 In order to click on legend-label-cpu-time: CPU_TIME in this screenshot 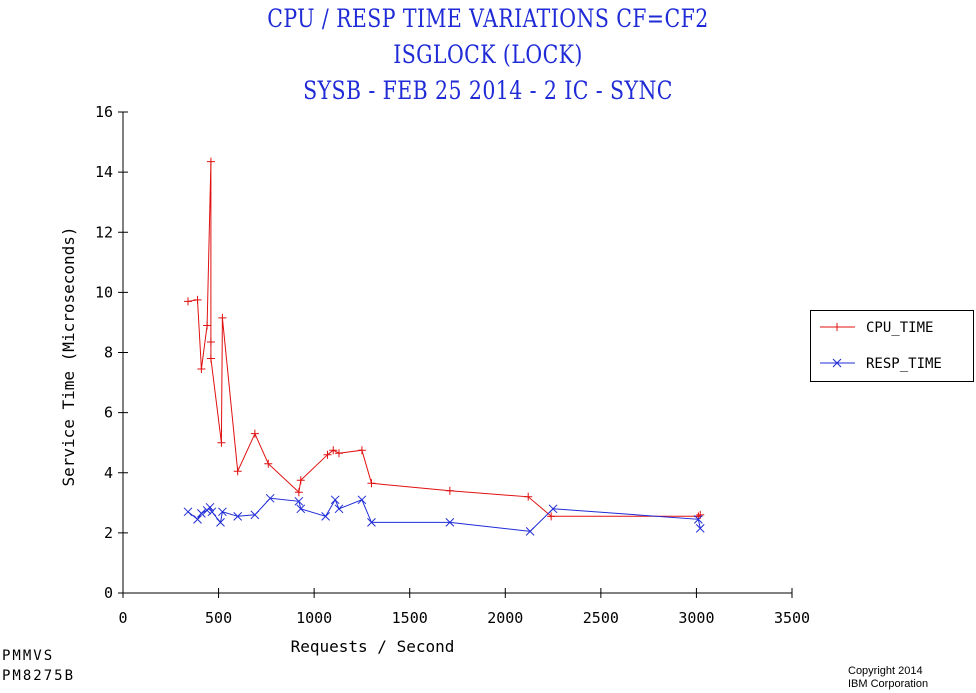, I will do `click(899, 328)`.